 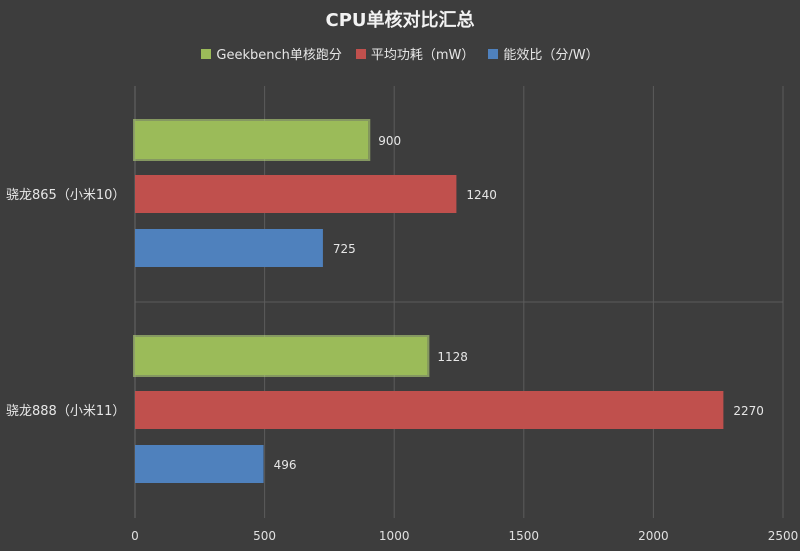 What do you see at coordinates (389, 141) in the screenshot?
I see `data-label-0-0: 900` at bounding box center [389, 141].